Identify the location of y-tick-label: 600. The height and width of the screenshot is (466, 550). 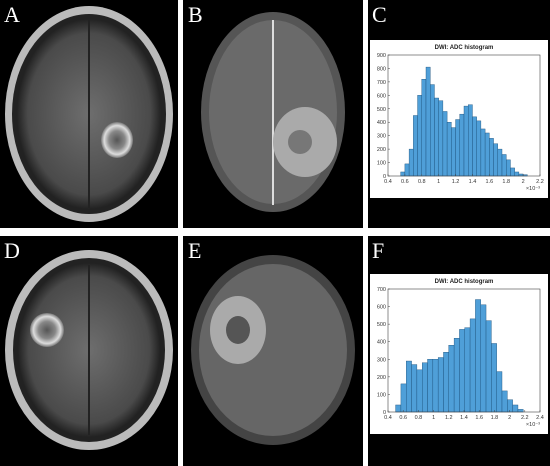
(381, 96).